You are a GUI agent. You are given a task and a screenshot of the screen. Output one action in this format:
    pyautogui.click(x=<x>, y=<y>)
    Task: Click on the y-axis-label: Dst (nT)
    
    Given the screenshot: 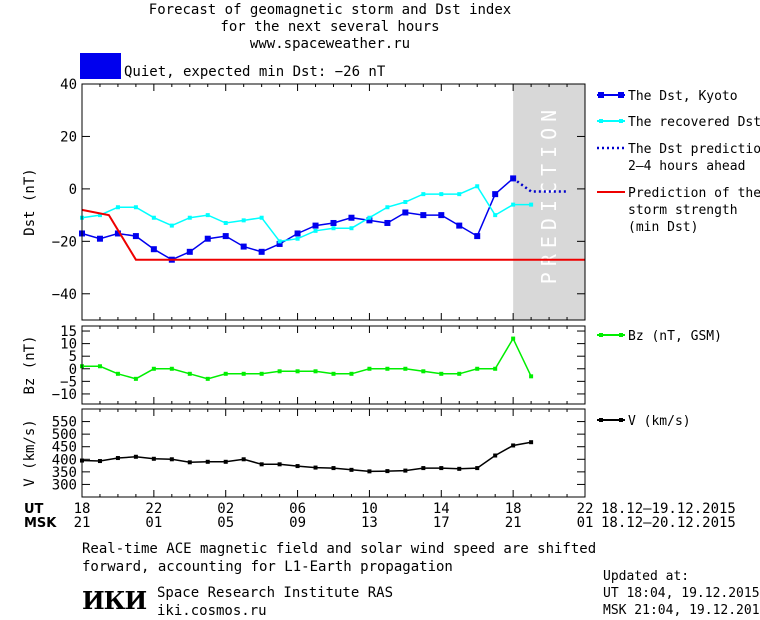 What is the action you would take?
    pyautogui.click(x=30, y=201)
    